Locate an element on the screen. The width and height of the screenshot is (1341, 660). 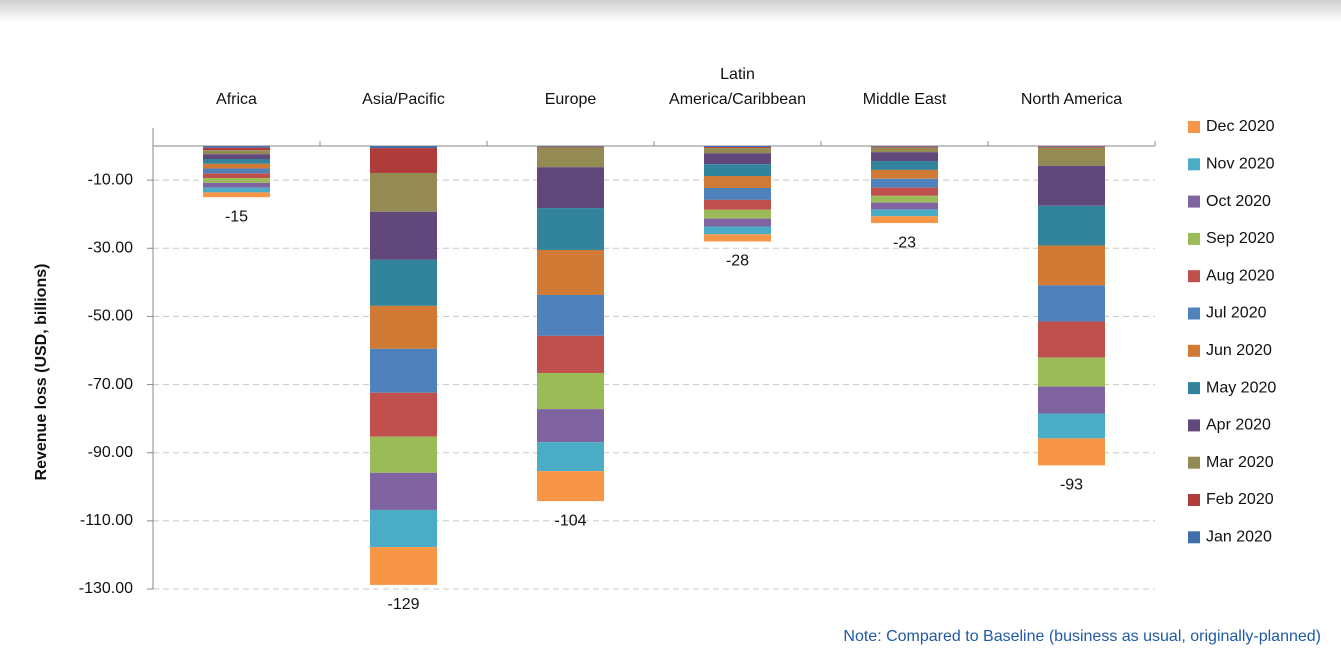
legend-label: Sep 2020 is located at coordinates (1240, 238).